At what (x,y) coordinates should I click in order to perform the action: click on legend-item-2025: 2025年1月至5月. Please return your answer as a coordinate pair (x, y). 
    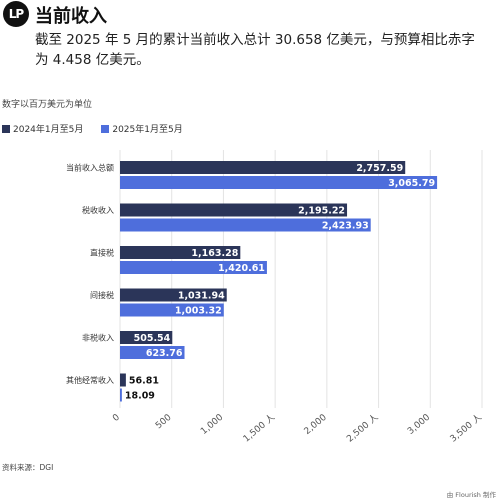
    Looking at the image, I should click on (142, 128).